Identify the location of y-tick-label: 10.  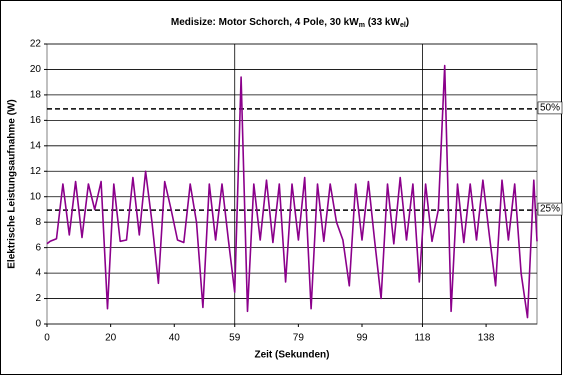
(36, 196).